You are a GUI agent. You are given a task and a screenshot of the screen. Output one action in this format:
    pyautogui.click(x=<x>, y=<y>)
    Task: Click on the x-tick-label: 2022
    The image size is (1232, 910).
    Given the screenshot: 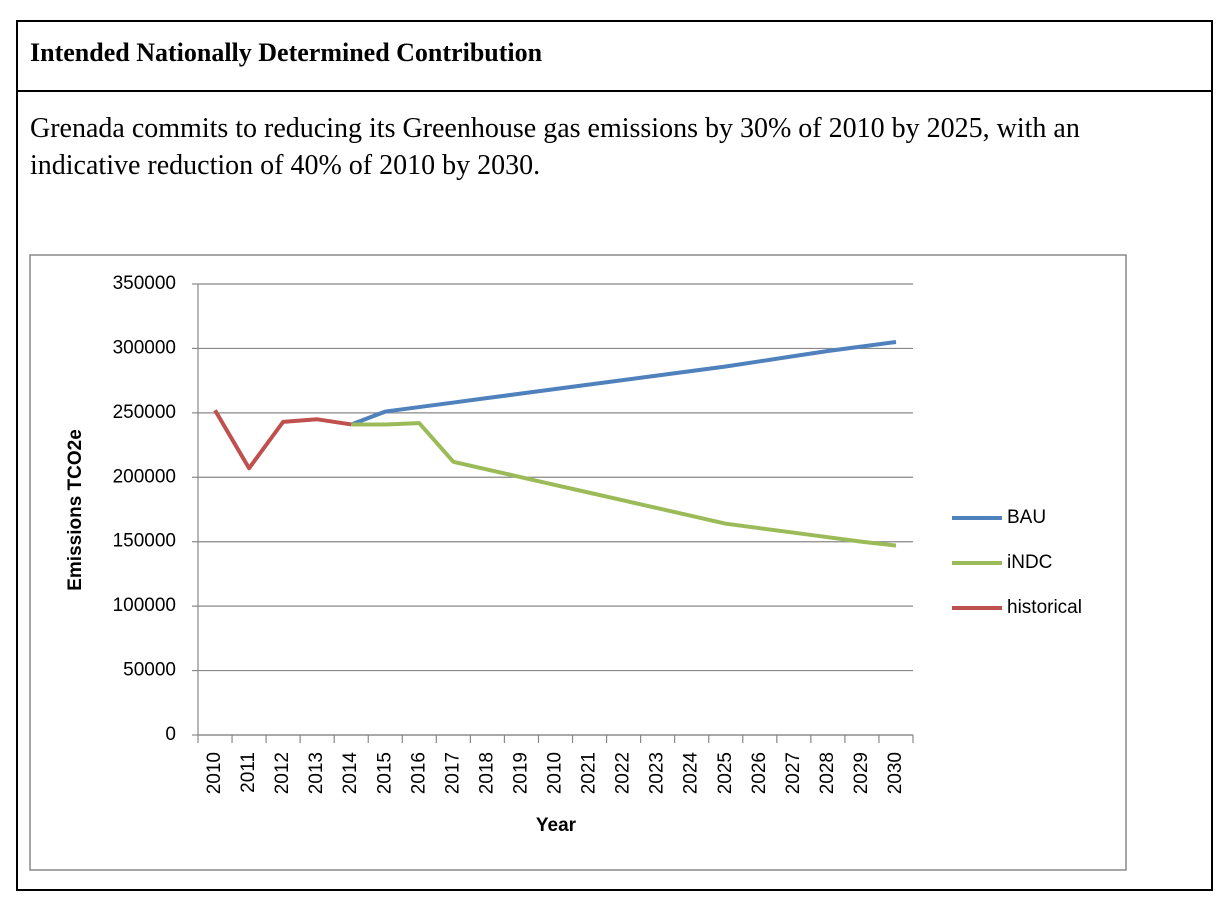 What is the action you would take?
    pyautogui.click(x=623, y=773)
    